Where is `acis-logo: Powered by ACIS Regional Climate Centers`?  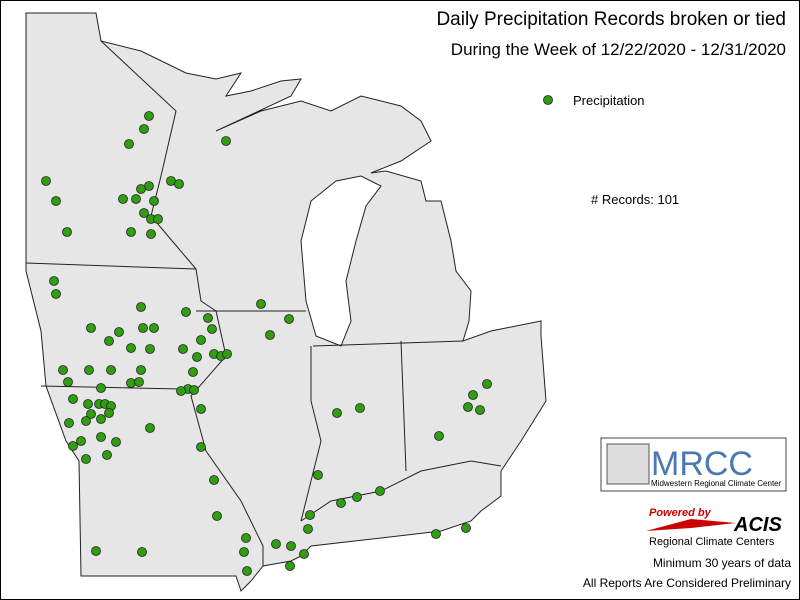 acis-logo: Powered by ACIS Regional Climate Centers is located at coordinates (714, 527).